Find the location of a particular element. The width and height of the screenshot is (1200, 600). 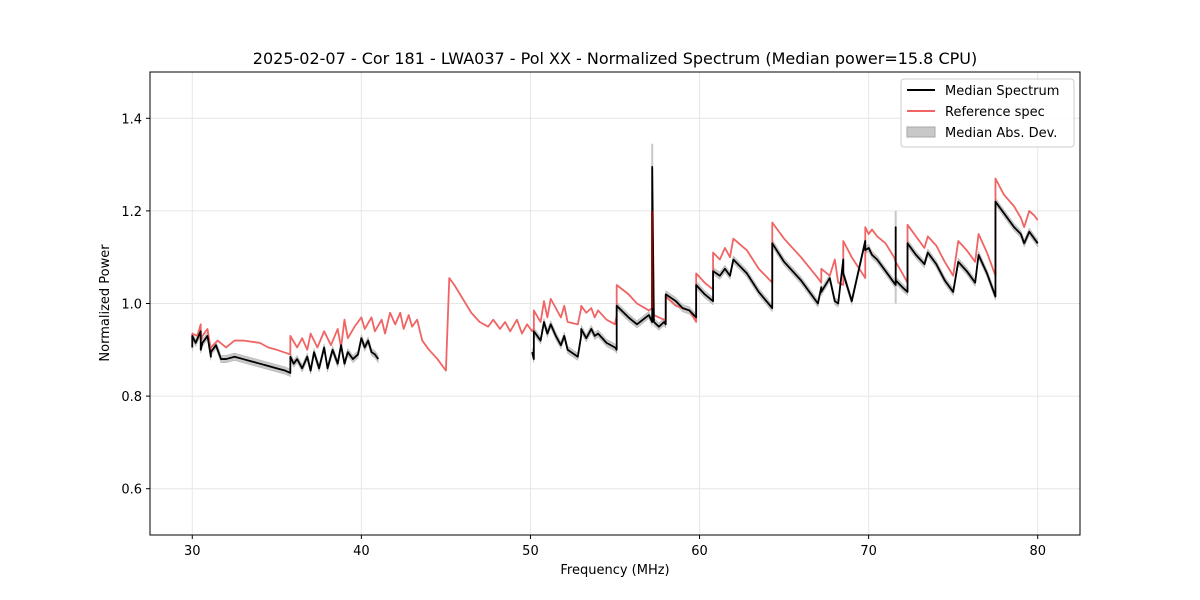

x-tick-label: 80 is located at coordinates (1037, 551).